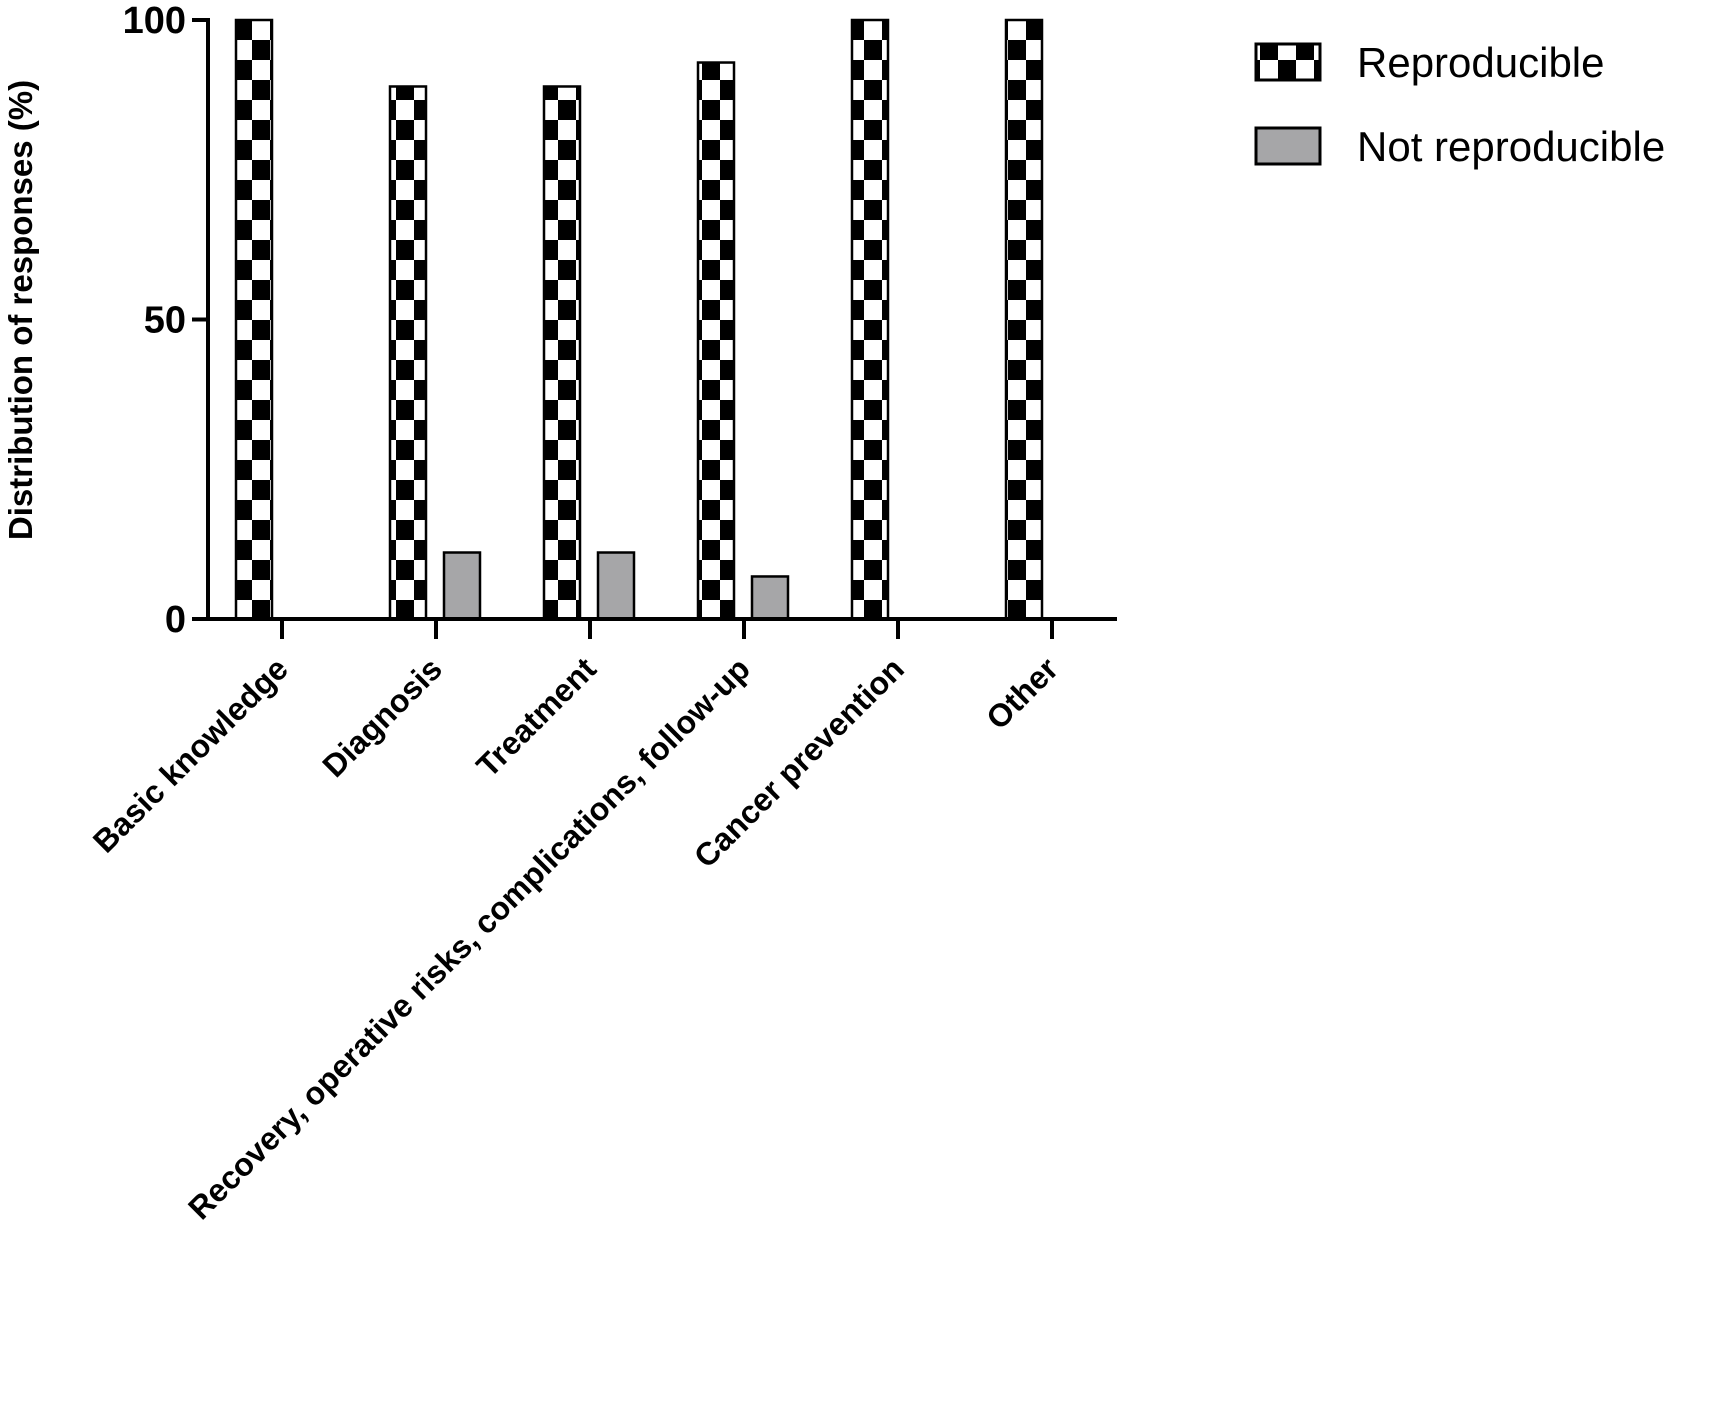 The width and height of the screenshot is (1712, 1408). What do you see at coordinates (20, 310) in the screenshot?
I see `y-axis-title: Distribution of responses (%)` at bounding box center [20, 310].